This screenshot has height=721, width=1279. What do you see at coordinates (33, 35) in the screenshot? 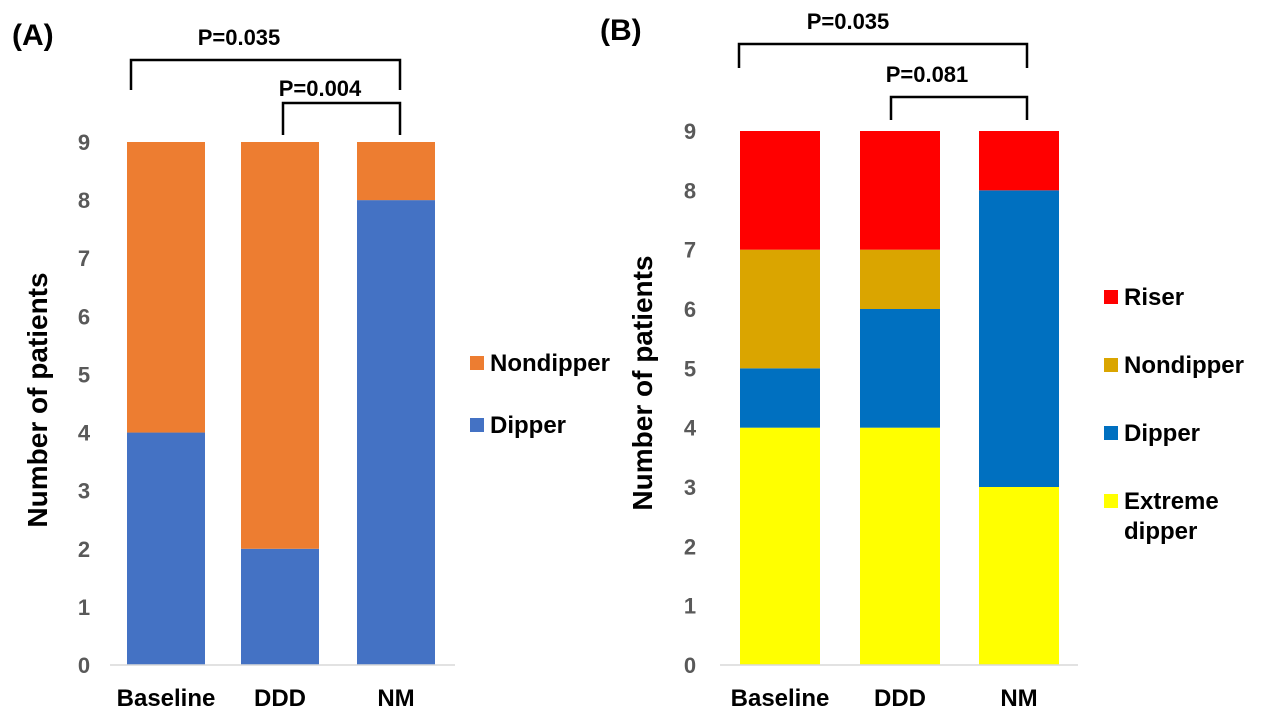
I see `panel-label: (A)` at bounding box center [33, 35].